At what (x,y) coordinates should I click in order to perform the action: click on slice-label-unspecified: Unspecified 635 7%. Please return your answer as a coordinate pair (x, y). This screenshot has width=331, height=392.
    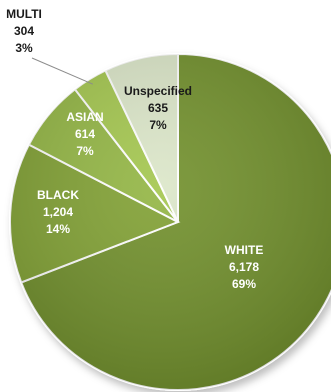
    Looking at the image, I should click on (158, 108).